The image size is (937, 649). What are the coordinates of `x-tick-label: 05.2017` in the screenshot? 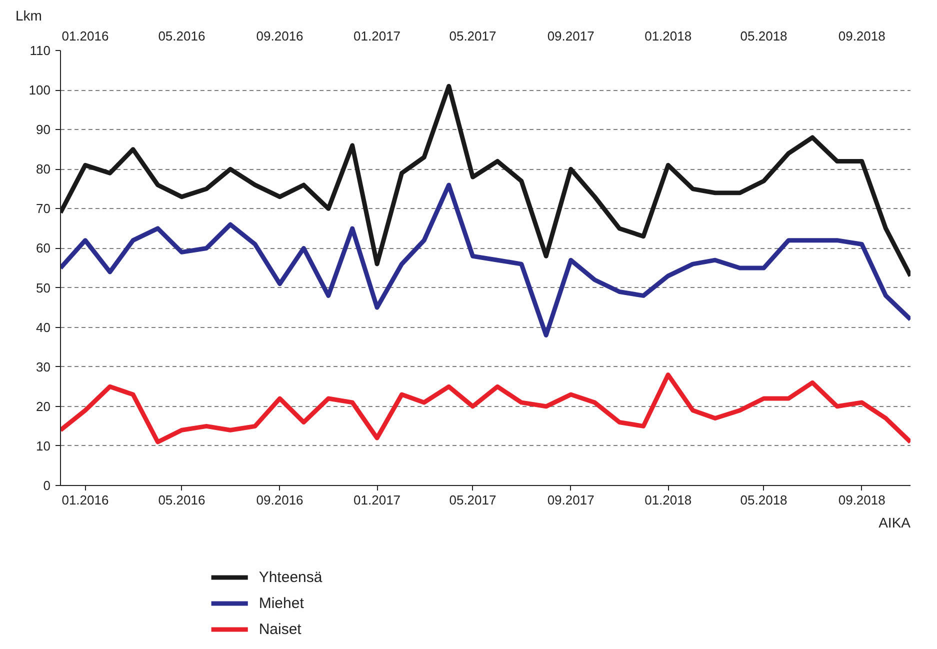 It's located at (472, 36).